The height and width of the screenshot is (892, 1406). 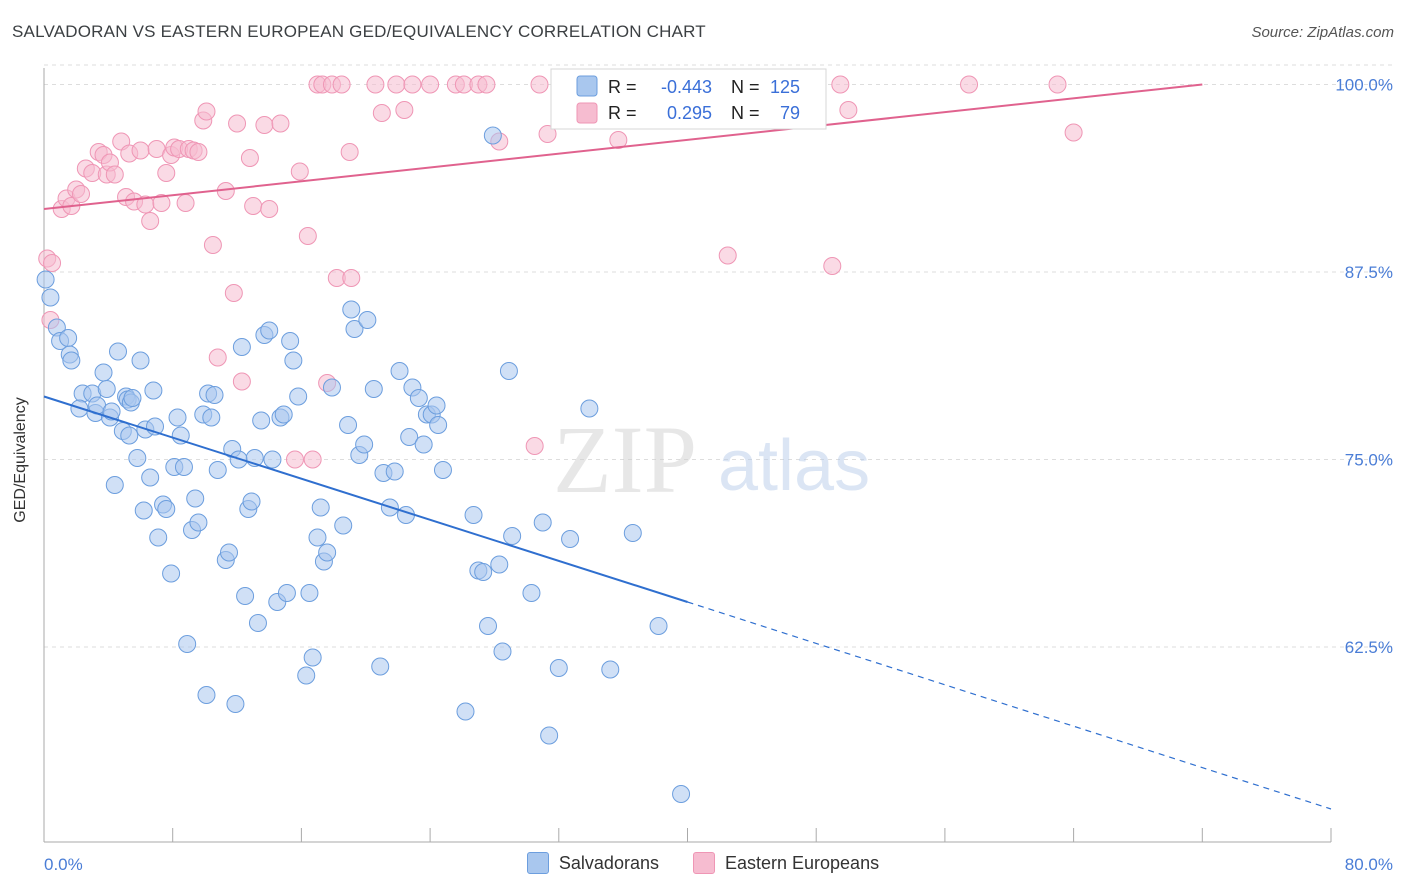 What do you see at coordinates (689, 113) in the screenshot?
I see `stats-r-value-2: 0.295` at bounding box center [689, 113].